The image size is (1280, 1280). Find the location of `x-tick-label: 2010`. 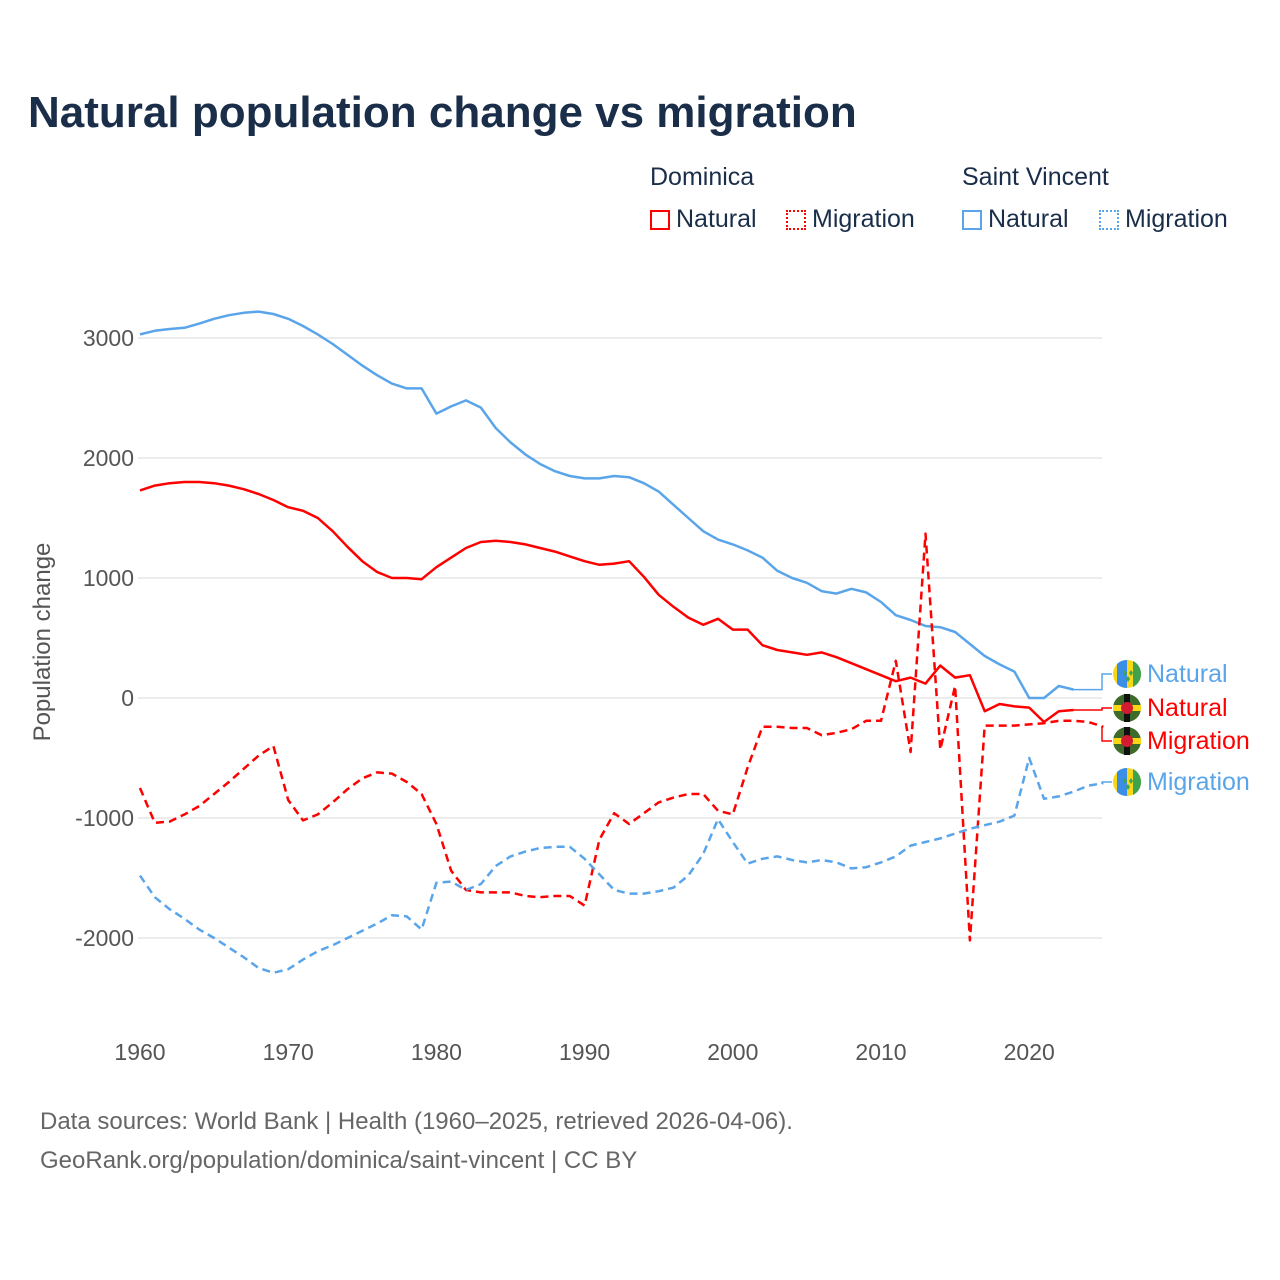

x-tick-label: 2010 is located at coordinates (880, 1052).